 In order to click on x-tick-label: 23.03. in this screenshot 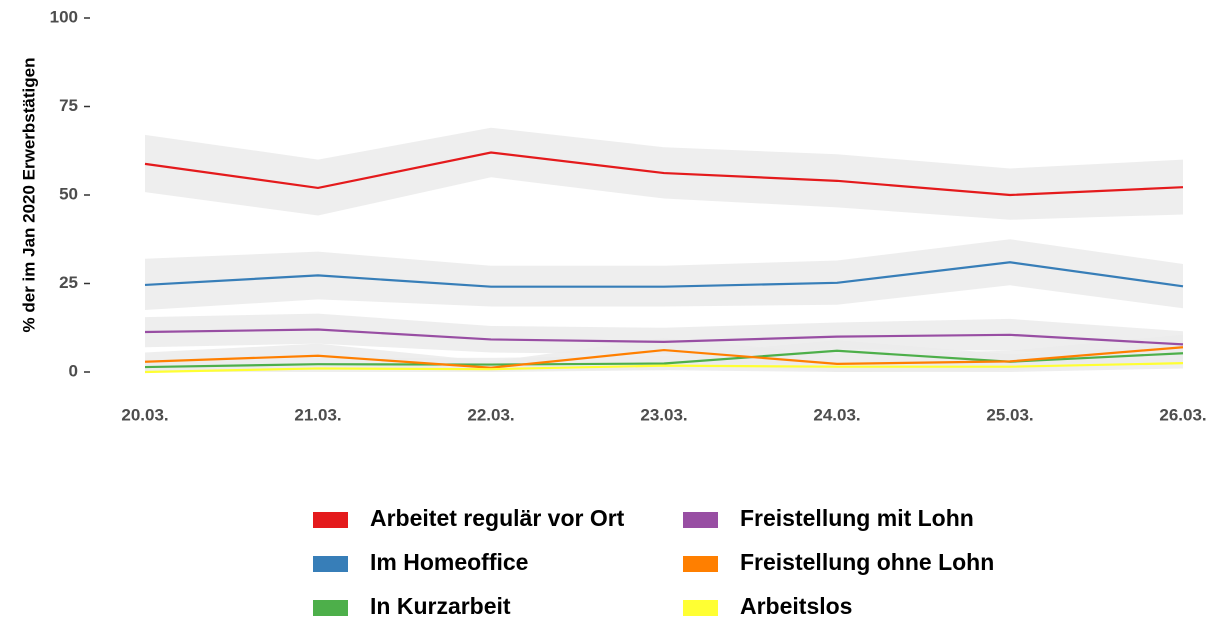, I will do `click(663, 414)`.